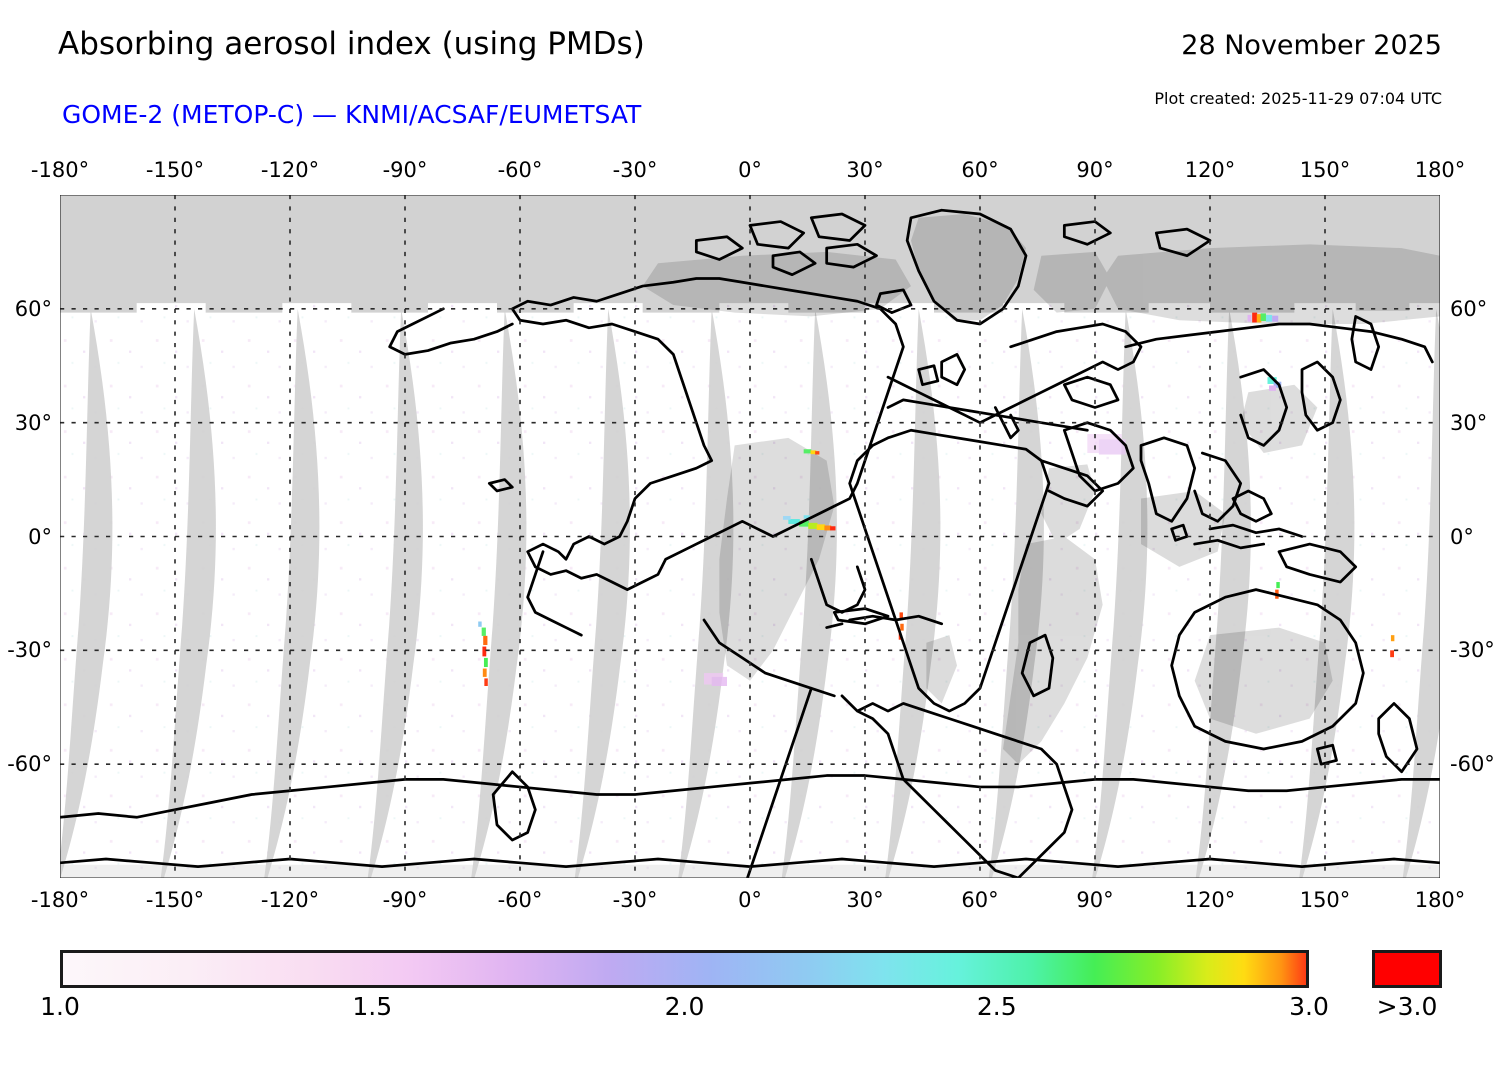 This screenshot has width=1500, height=1065. What do you see at coordinates (1311, 45) in the screenshot?
I see `observation-date: 28 November 2025` at bounding box center [1311, 45].